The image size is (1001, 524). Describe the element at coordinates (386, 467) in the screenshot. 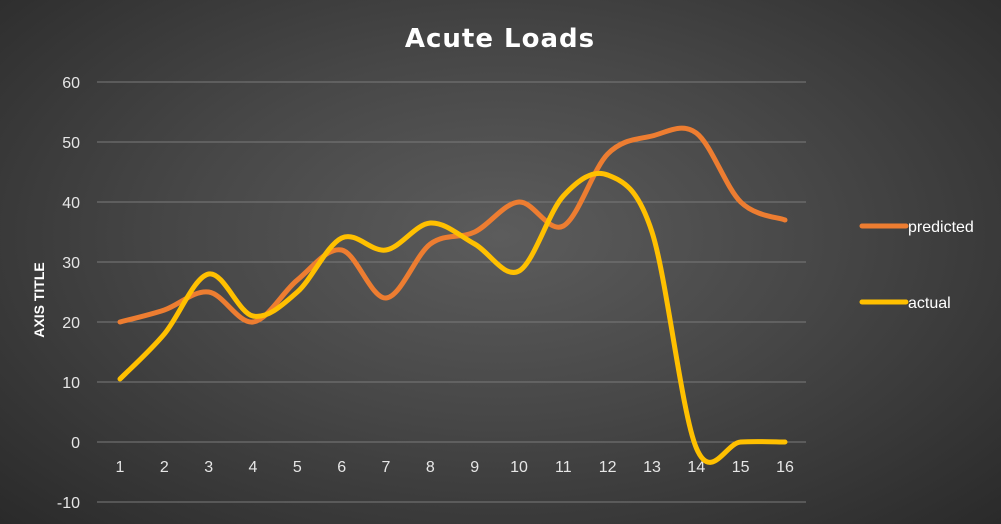

I see `x-tick-label: 7` at that location.